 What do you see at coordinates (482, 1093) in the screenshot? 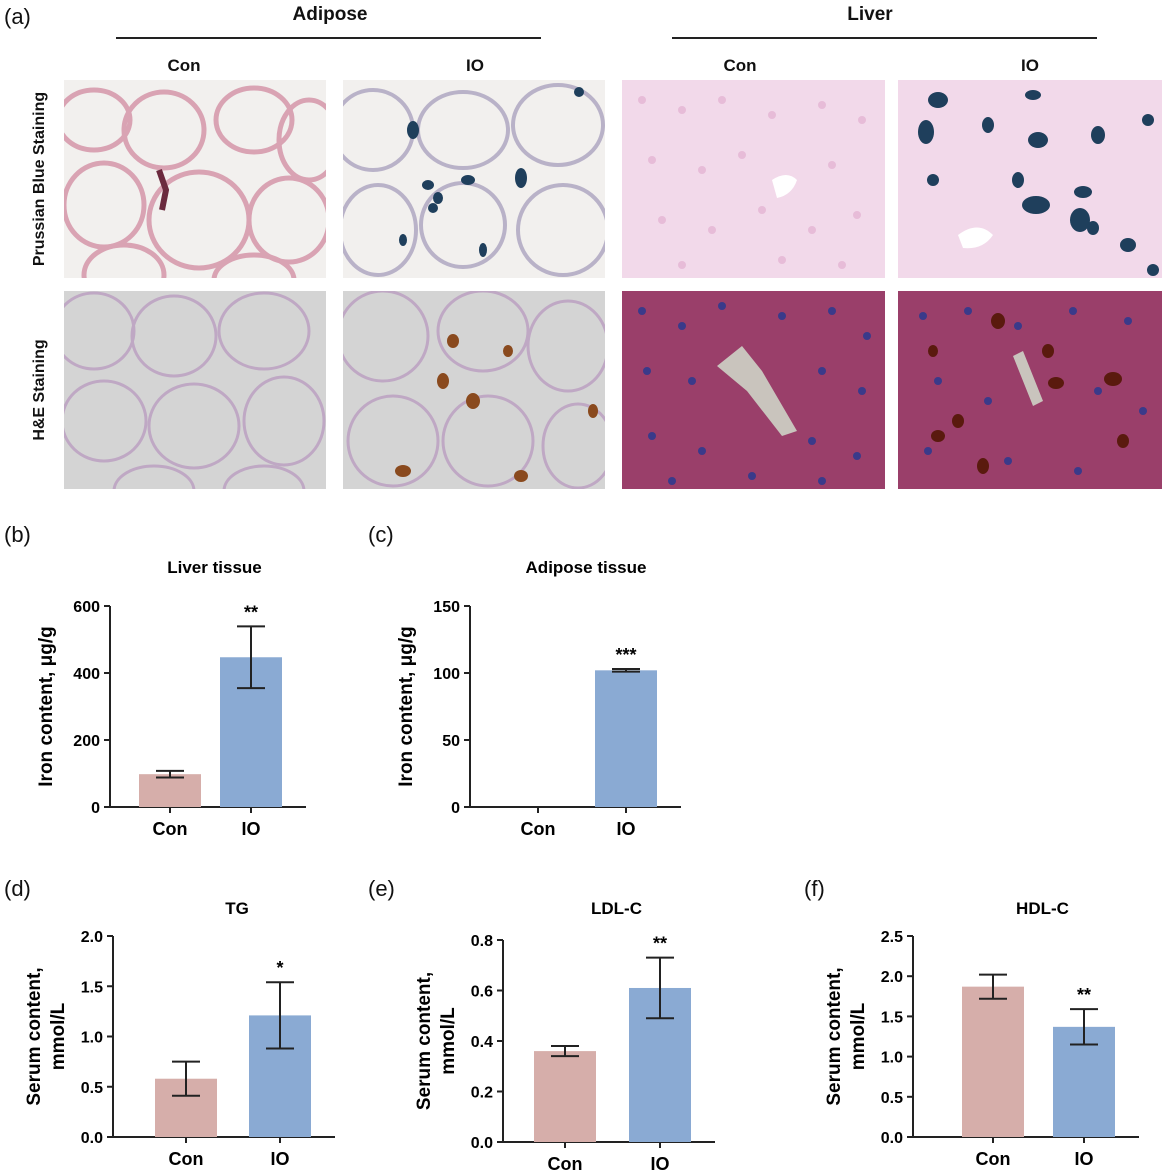
I see `y-tick-label: 0.2` at bounding box center [482, 1093].